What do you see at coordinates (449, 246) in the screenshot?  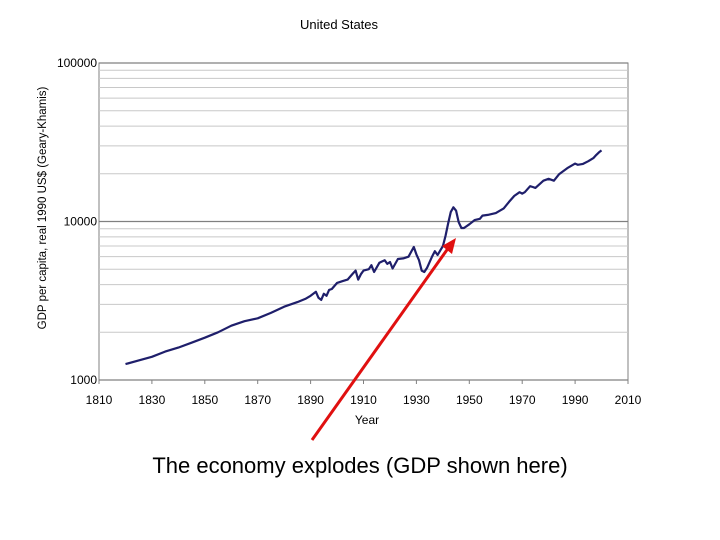 I see `arrow-head` at bounding box center [449, 246].